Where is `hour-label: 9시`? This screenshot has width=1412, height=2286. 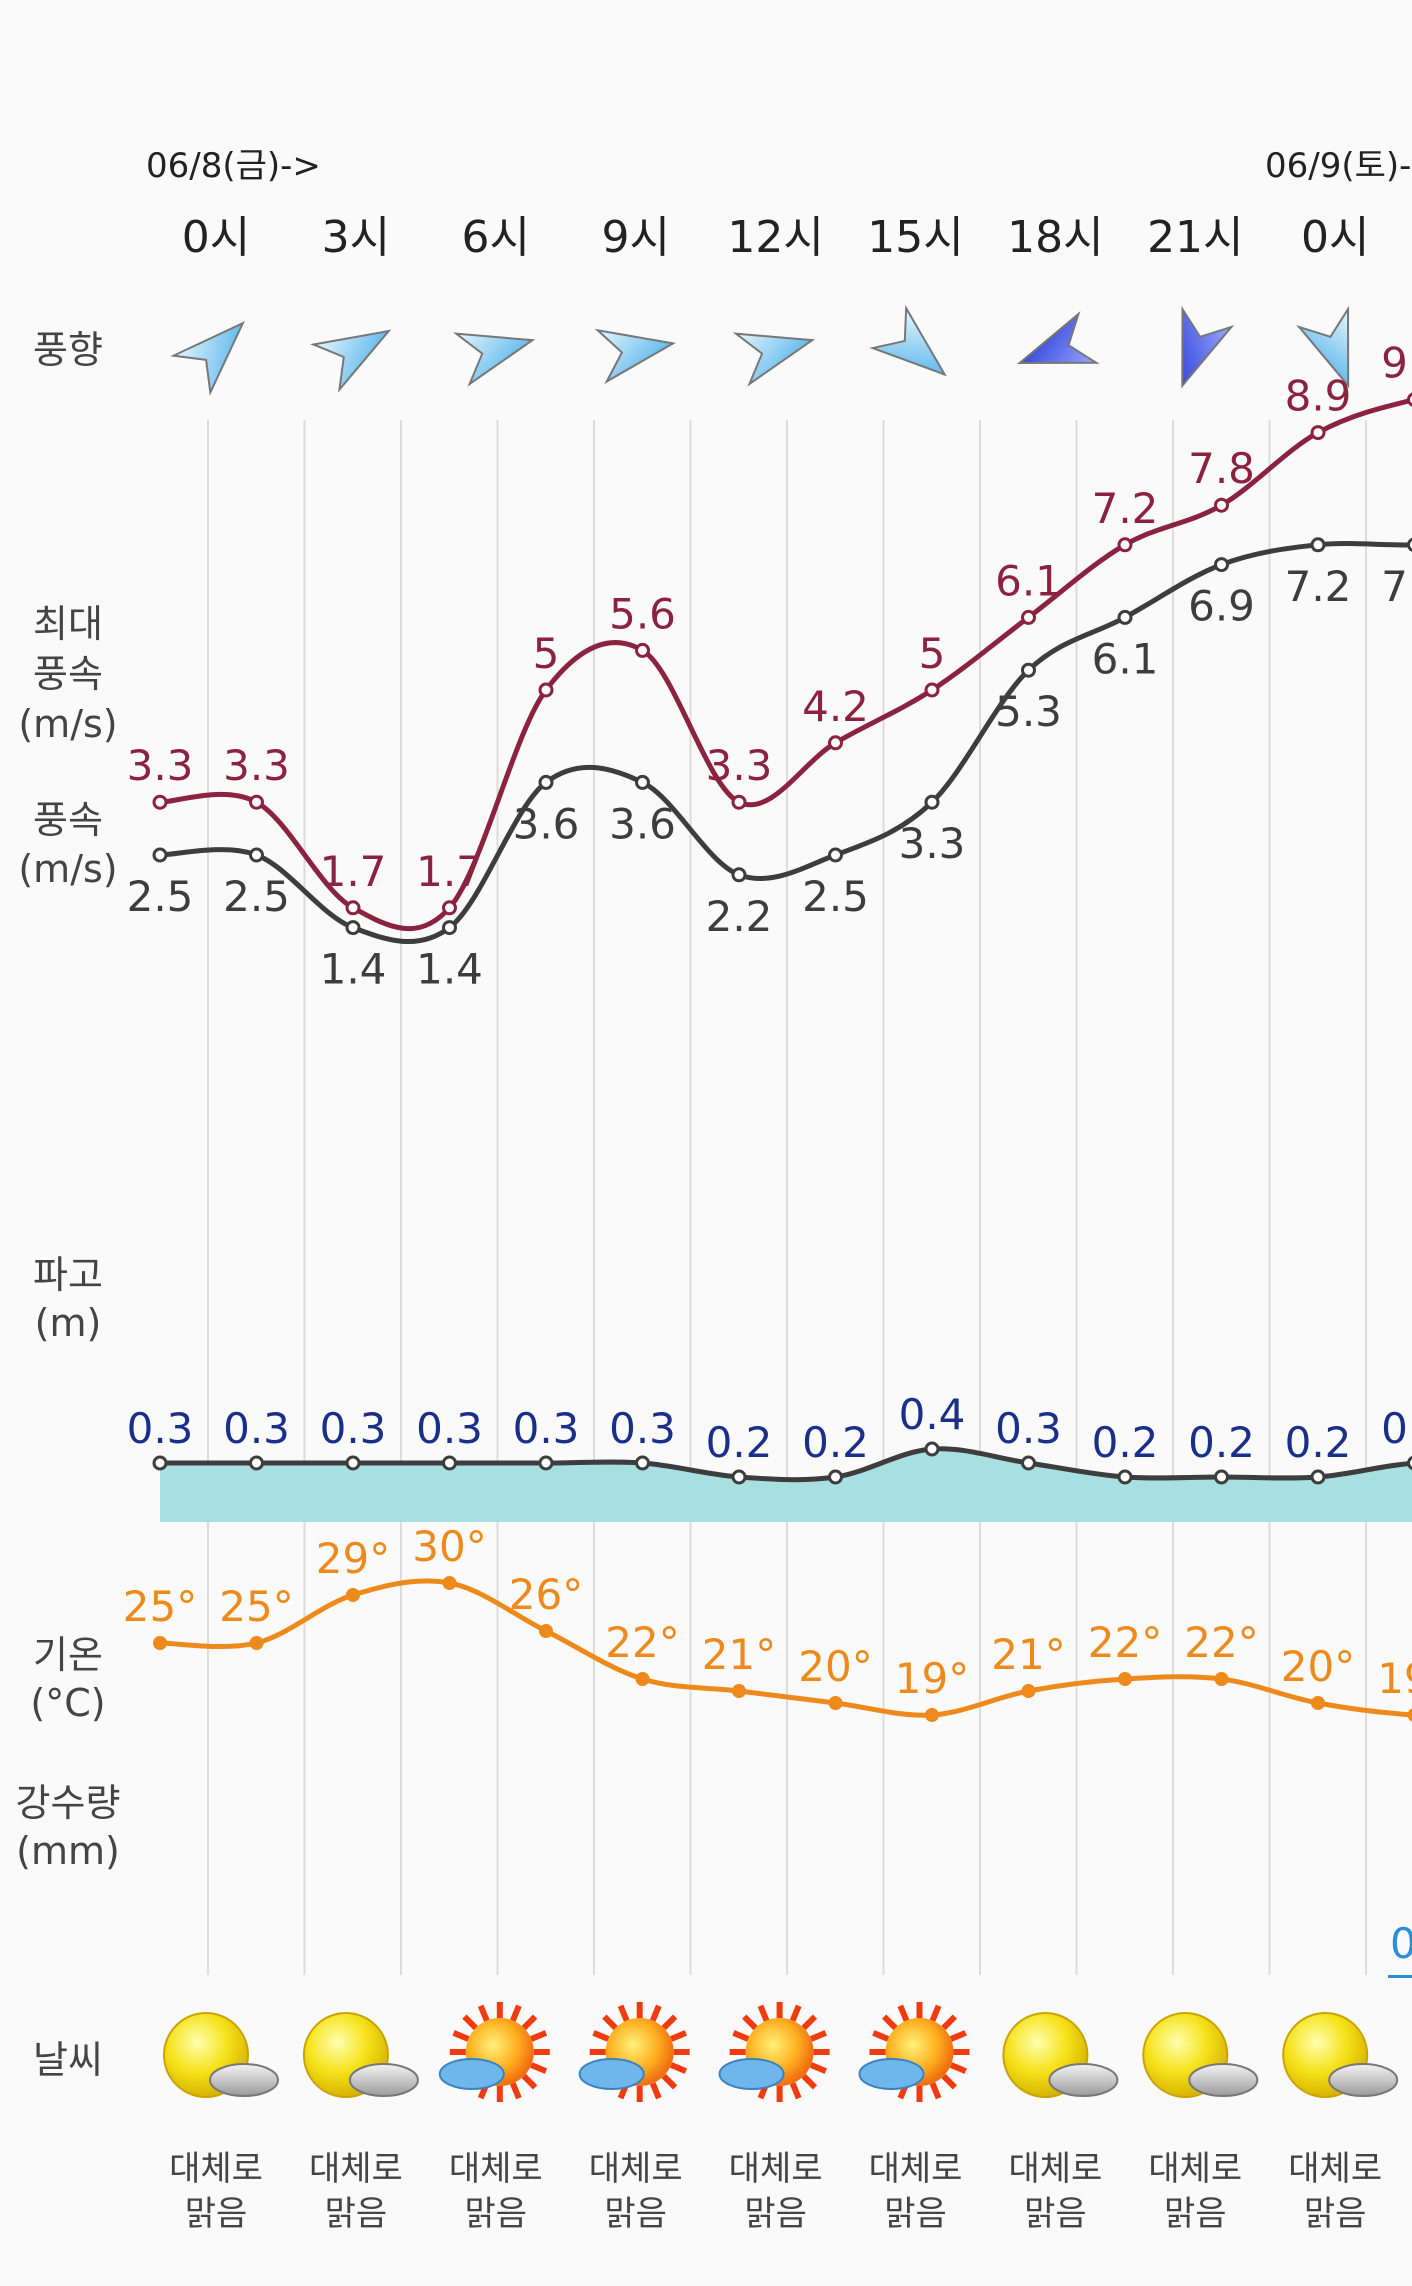 hour-label: 9시 is located at coordinates (635, 237).